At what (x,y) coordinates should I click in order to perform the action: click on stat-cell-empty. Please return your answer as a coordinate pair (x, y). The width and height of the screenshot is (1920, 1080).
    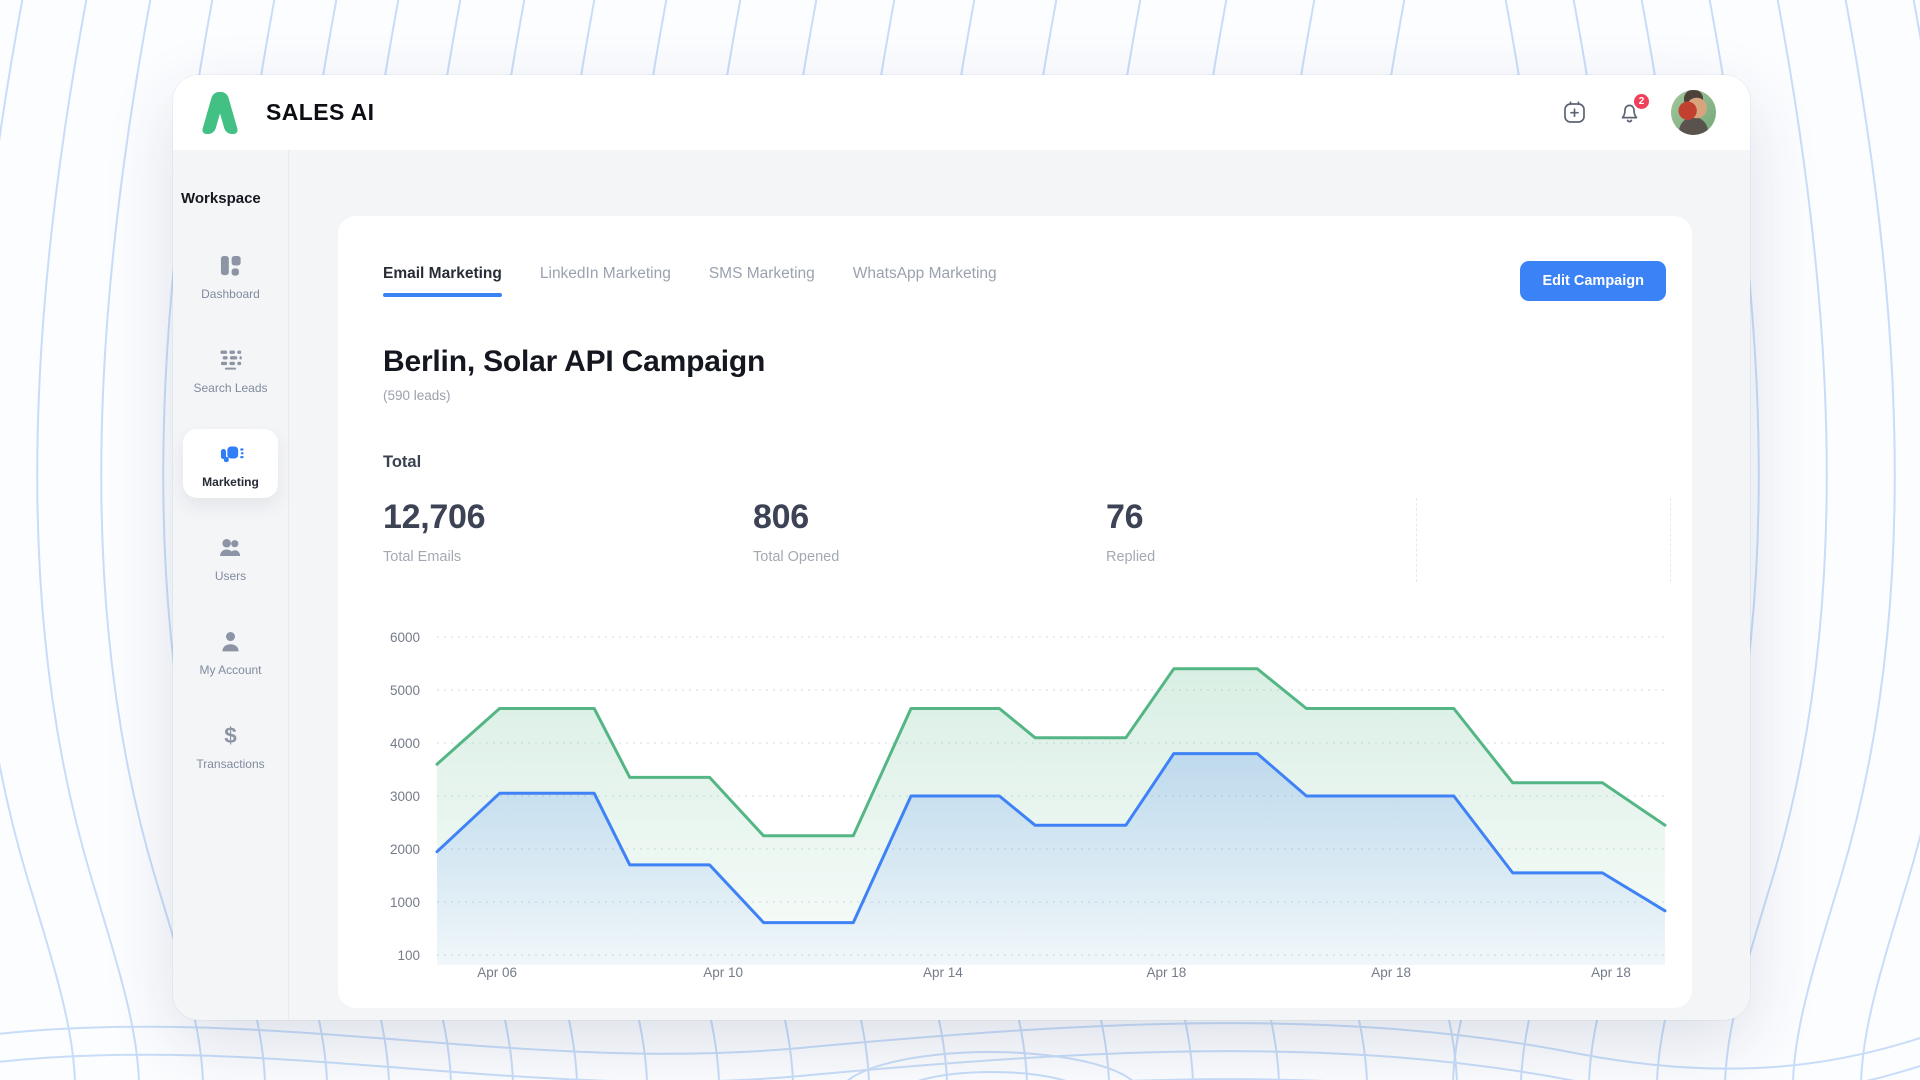
    Looking at the image, I should click on (1543, 540).